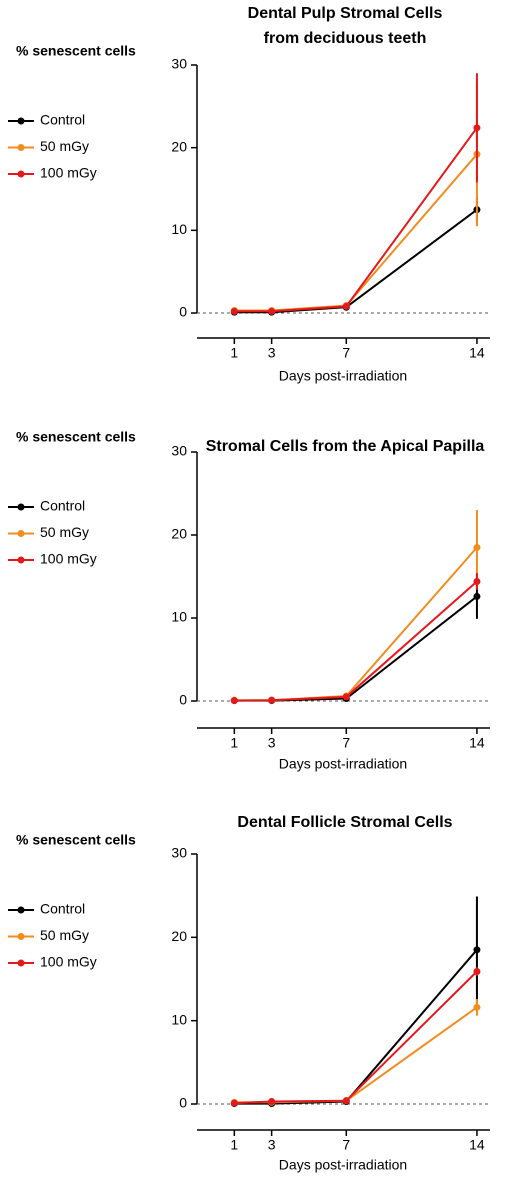 Image resolution: width=519 pixels, height=1180 pixels. What do you see at coordinates (345, 446) in the screenshot?
I see `chart-title: Stromal Cells from the Apical Papilla` at bounding box center [345, 446].